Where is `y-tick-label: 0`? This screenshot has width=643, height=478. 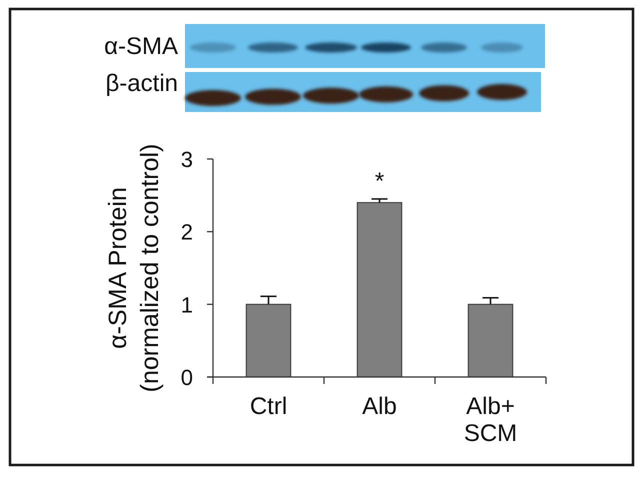
y-tick-label: 0 is located at coordinates (186, 377).